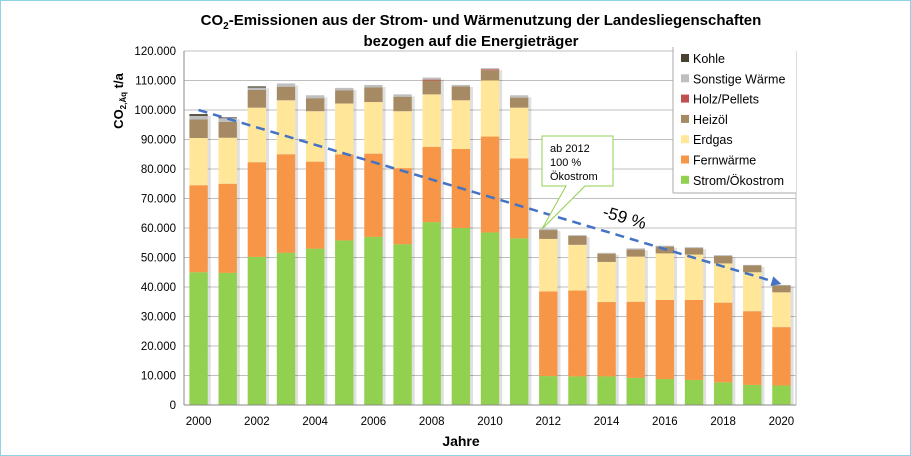 Image resolution: width=911 pixels, height=456 pixels. What do you see at coordinates (776, 281) in the screenshot?
I see `trend-arrow-icon` at bounding box center [776, 281].